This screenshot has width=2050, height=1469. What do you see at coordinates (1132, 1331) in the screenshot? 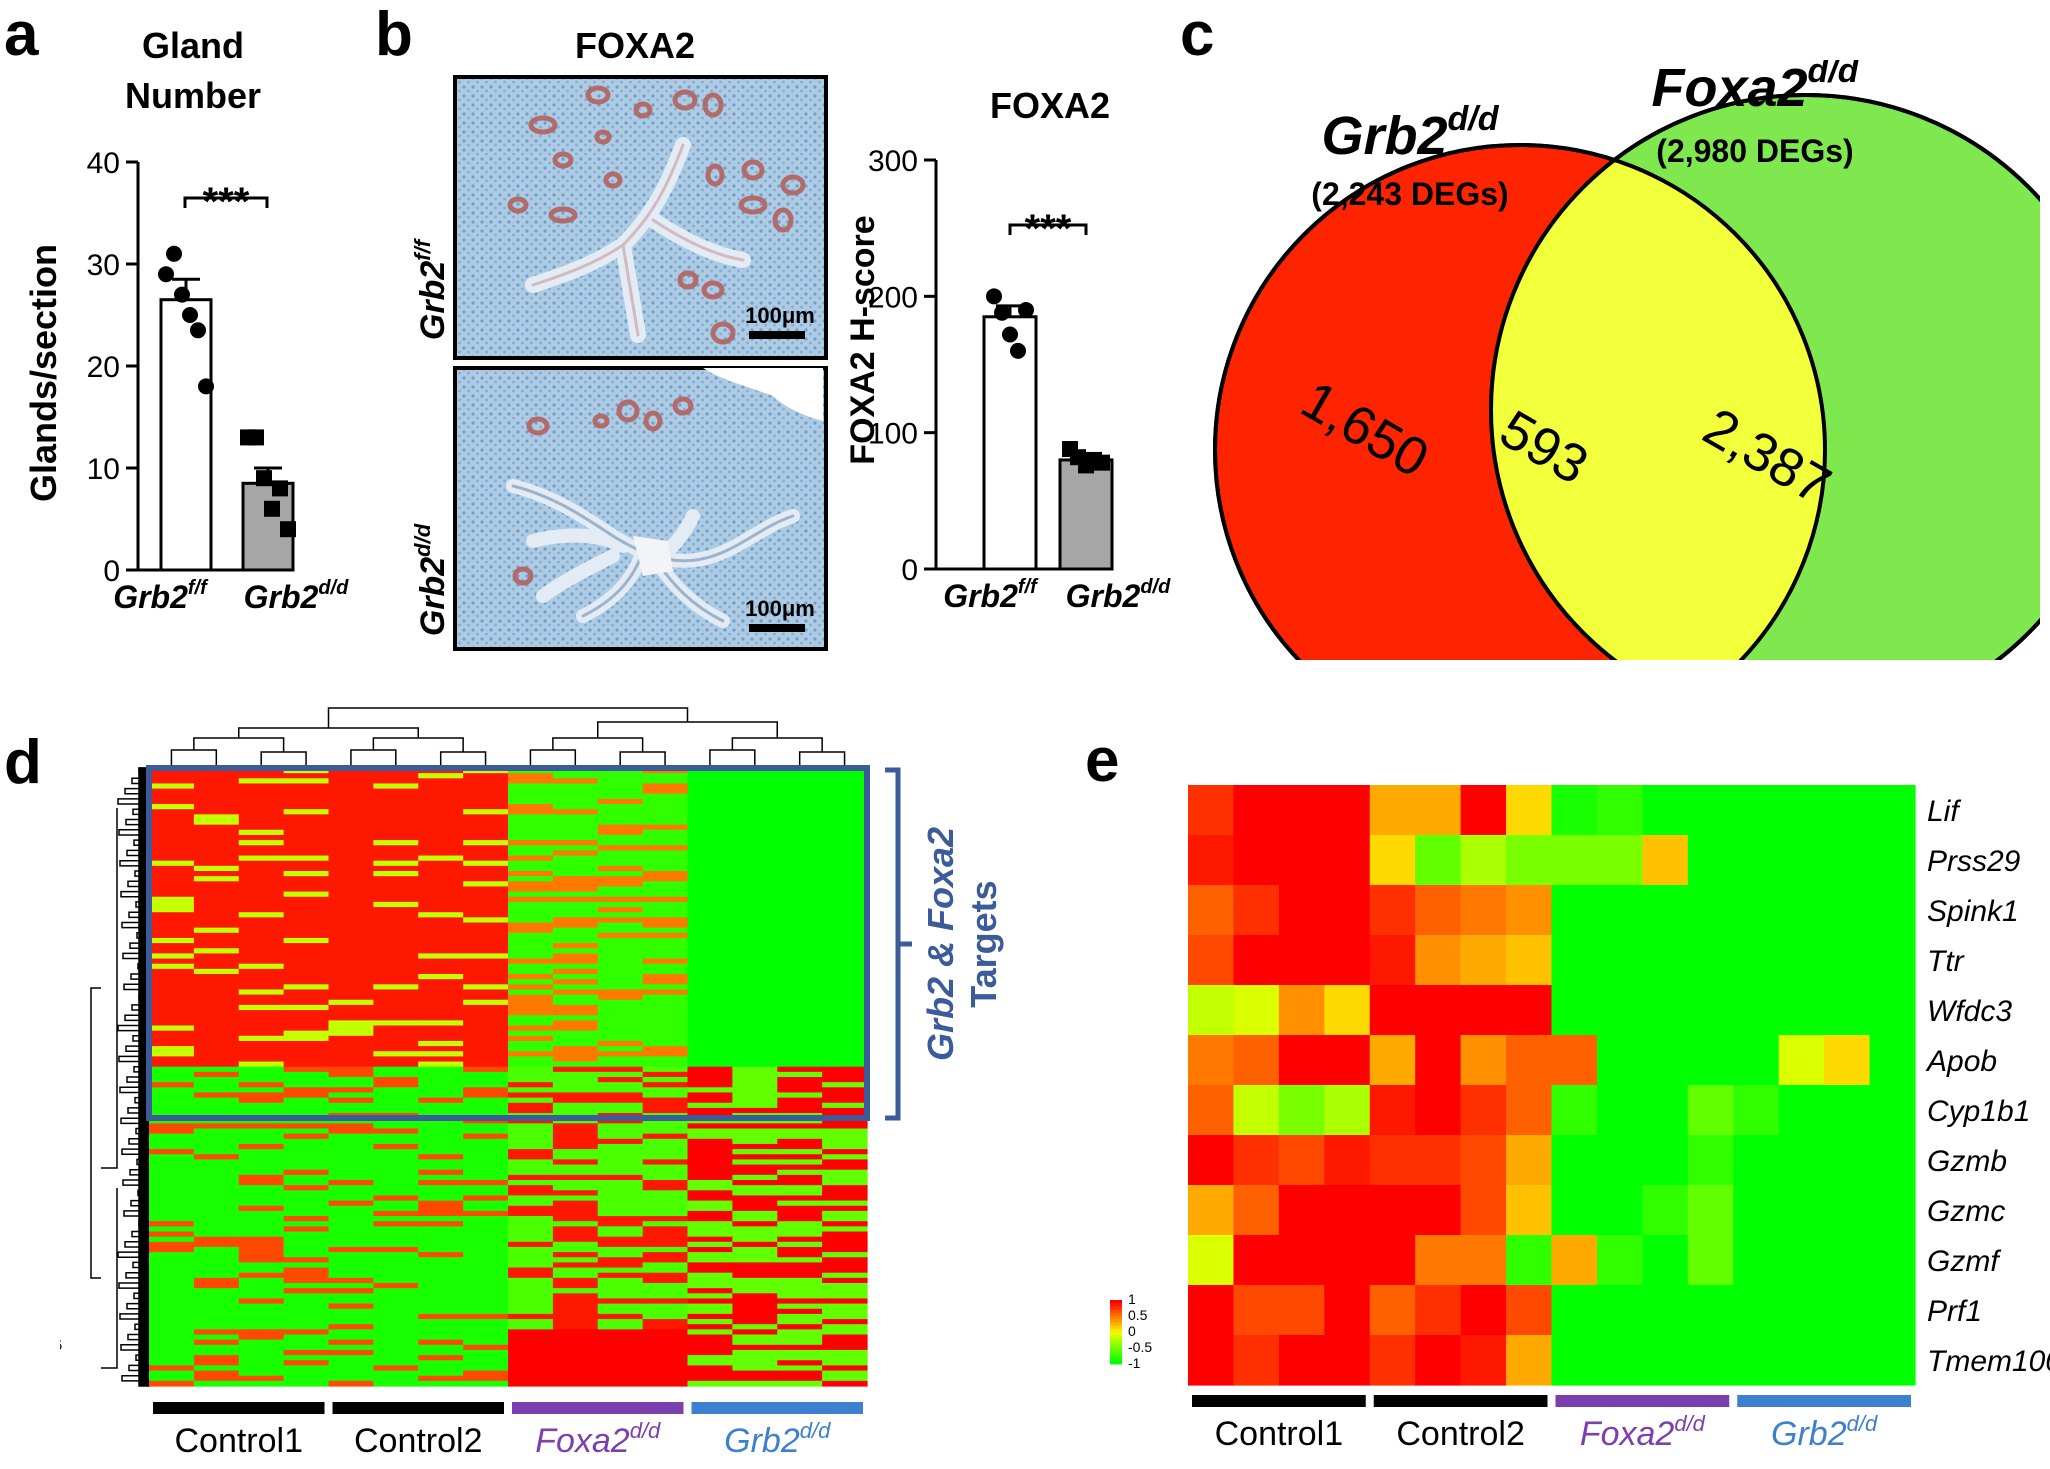
I see `legend-label: 0` at bounding box center [1132, 1331].